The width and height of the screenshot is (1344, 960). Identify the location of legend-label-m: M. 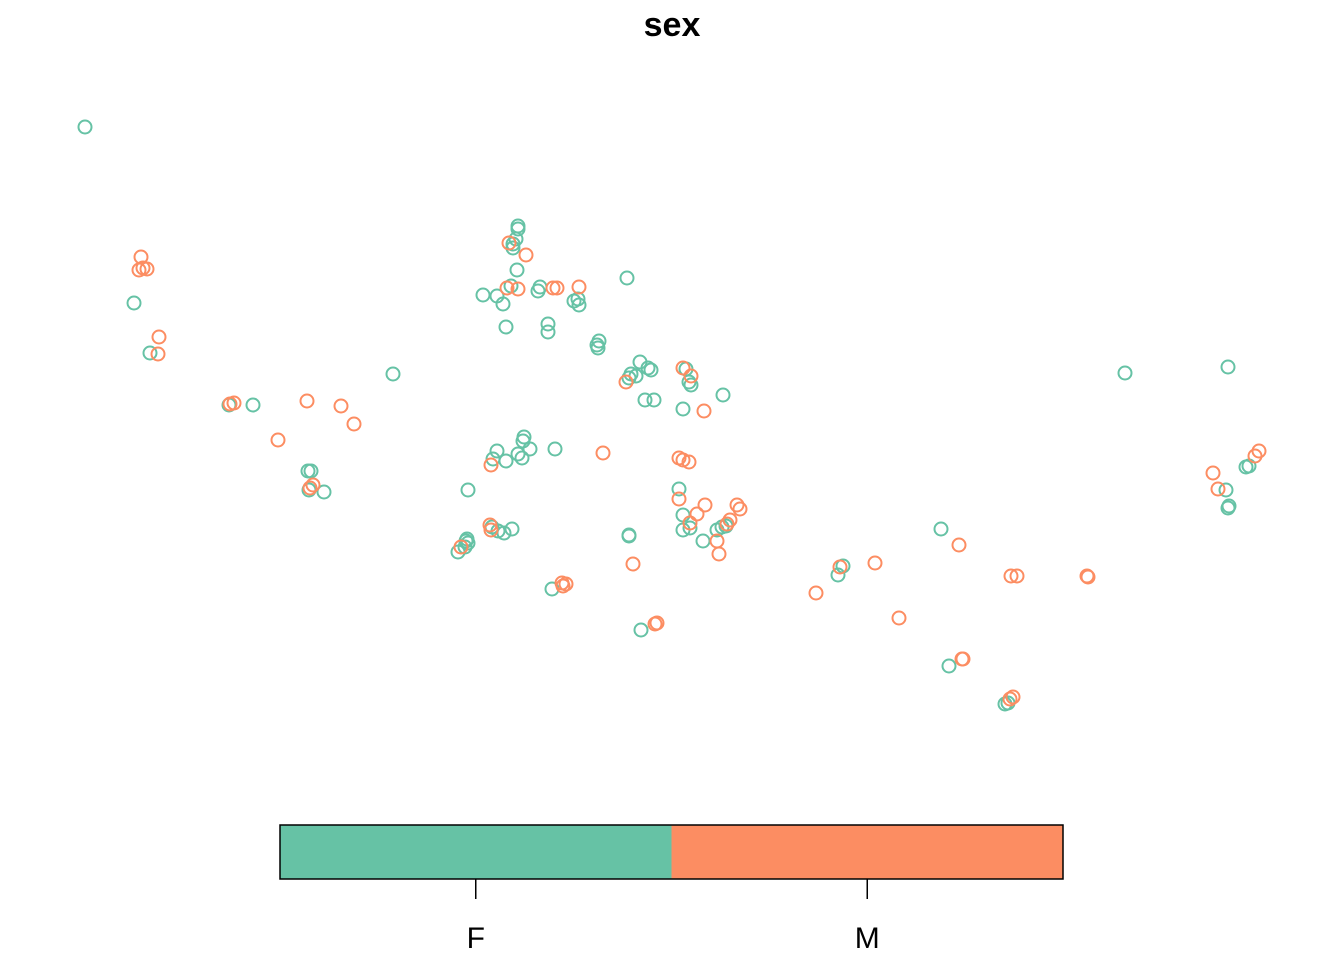
(867, 938).